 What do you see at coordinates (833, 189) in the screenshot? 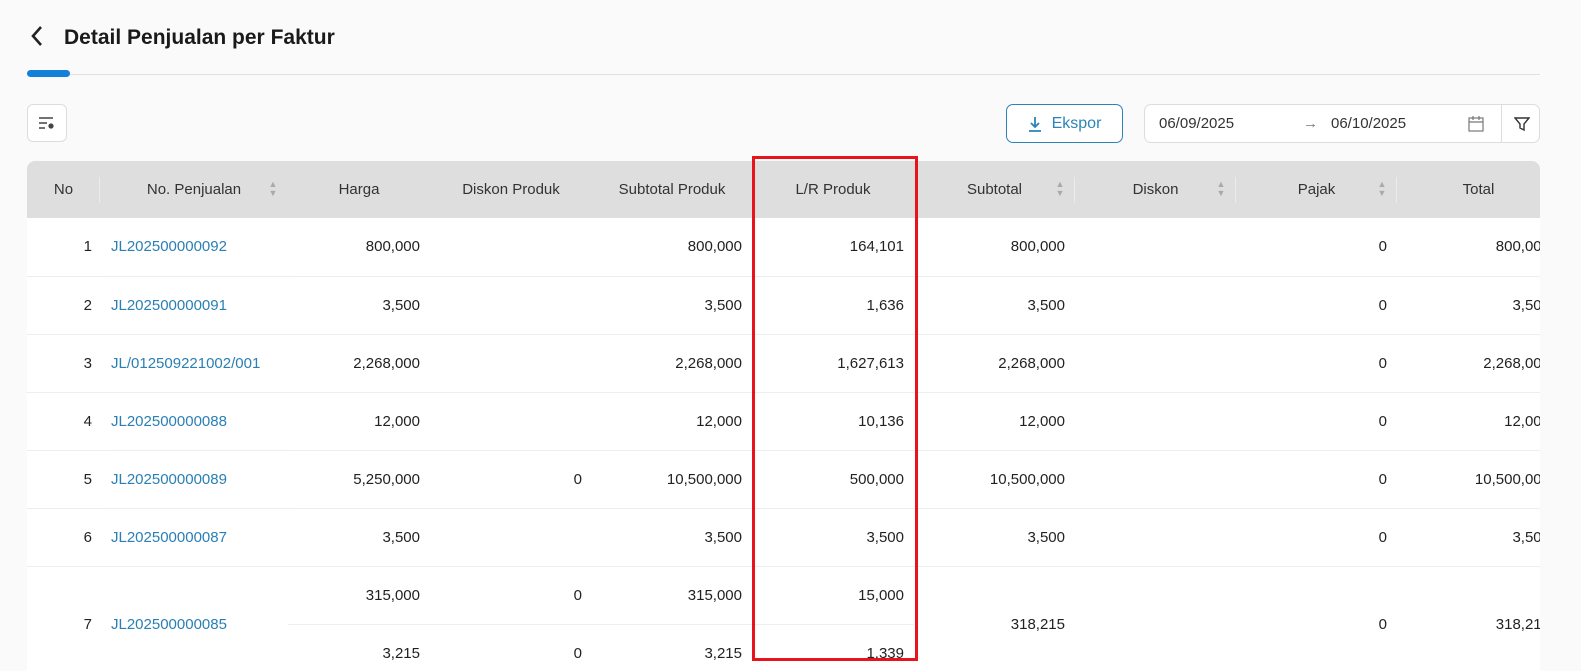
I see `column-header-lr-produk: L/R Produk` at bounding box center [833, 189].